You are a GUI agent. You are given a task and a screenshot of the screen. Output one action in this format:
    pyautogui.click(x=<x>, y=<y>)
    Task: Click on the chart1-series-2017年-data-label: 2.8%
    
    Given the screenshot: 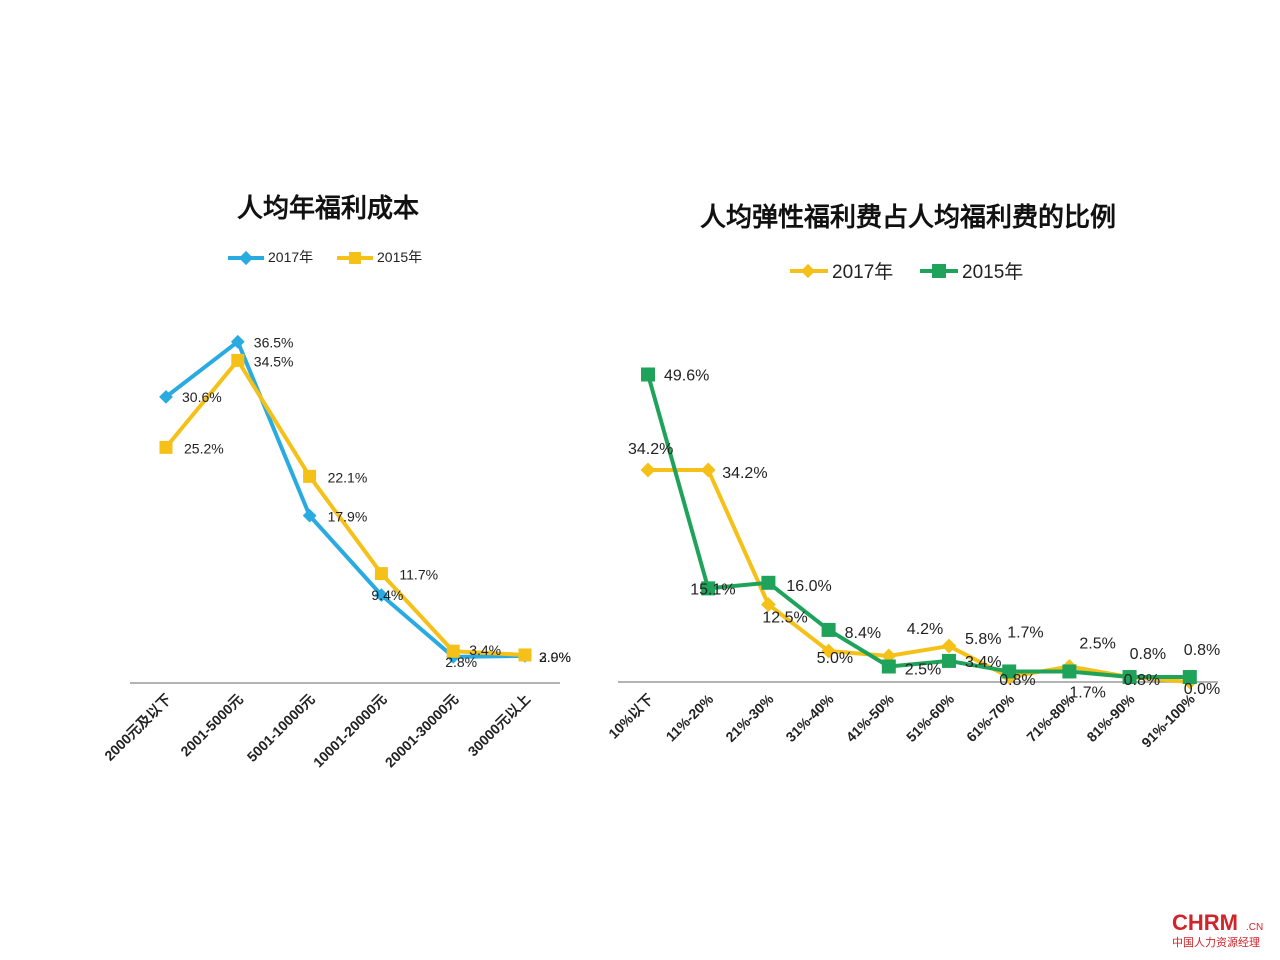 What is the action you would take?
    pyautogui.click(x=461, y=662)
    